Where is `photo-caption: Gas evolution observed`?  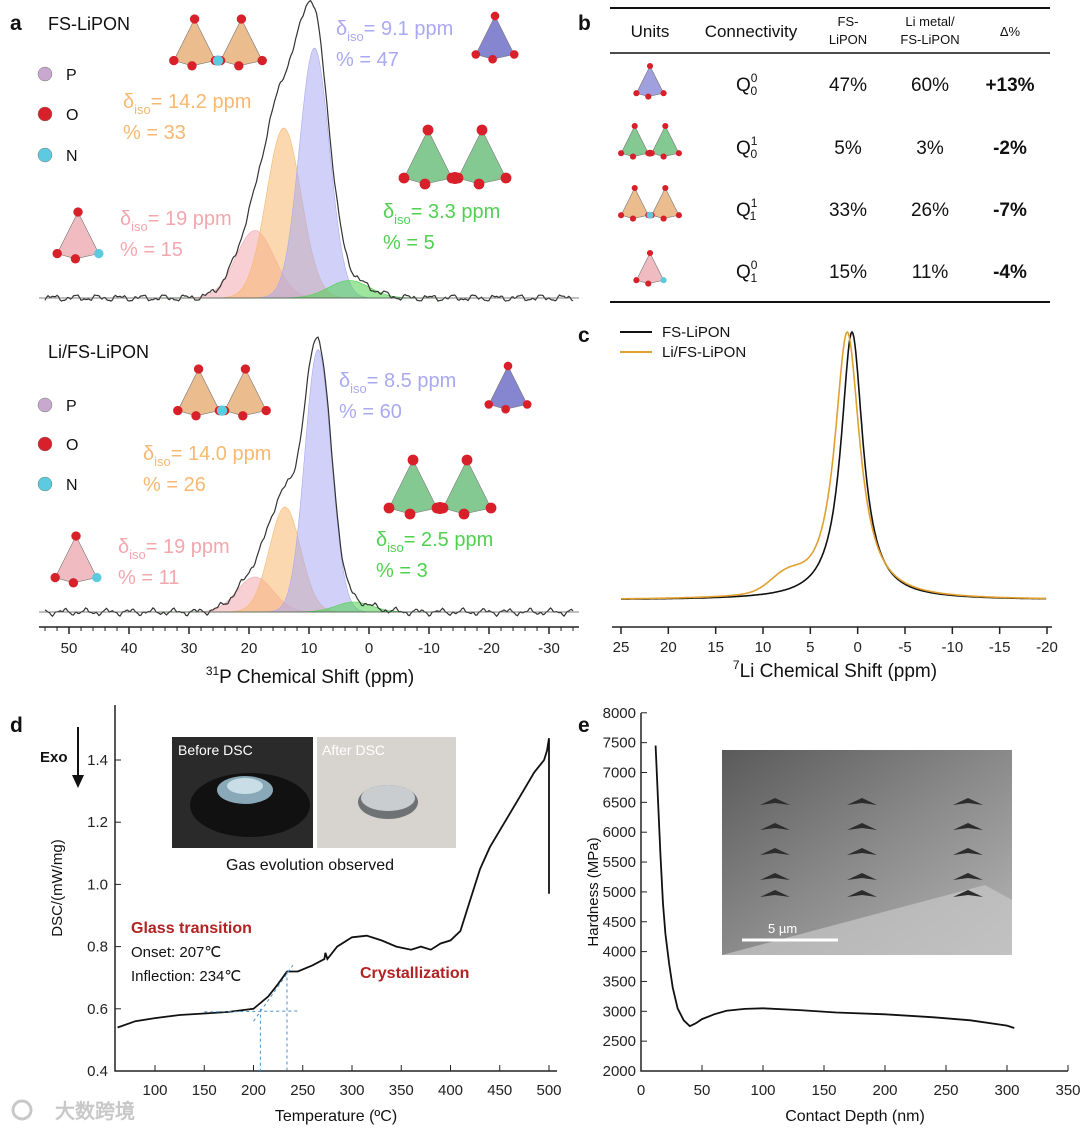 photo-caption: Gas evolution observed is located at coordinates (310, 865).